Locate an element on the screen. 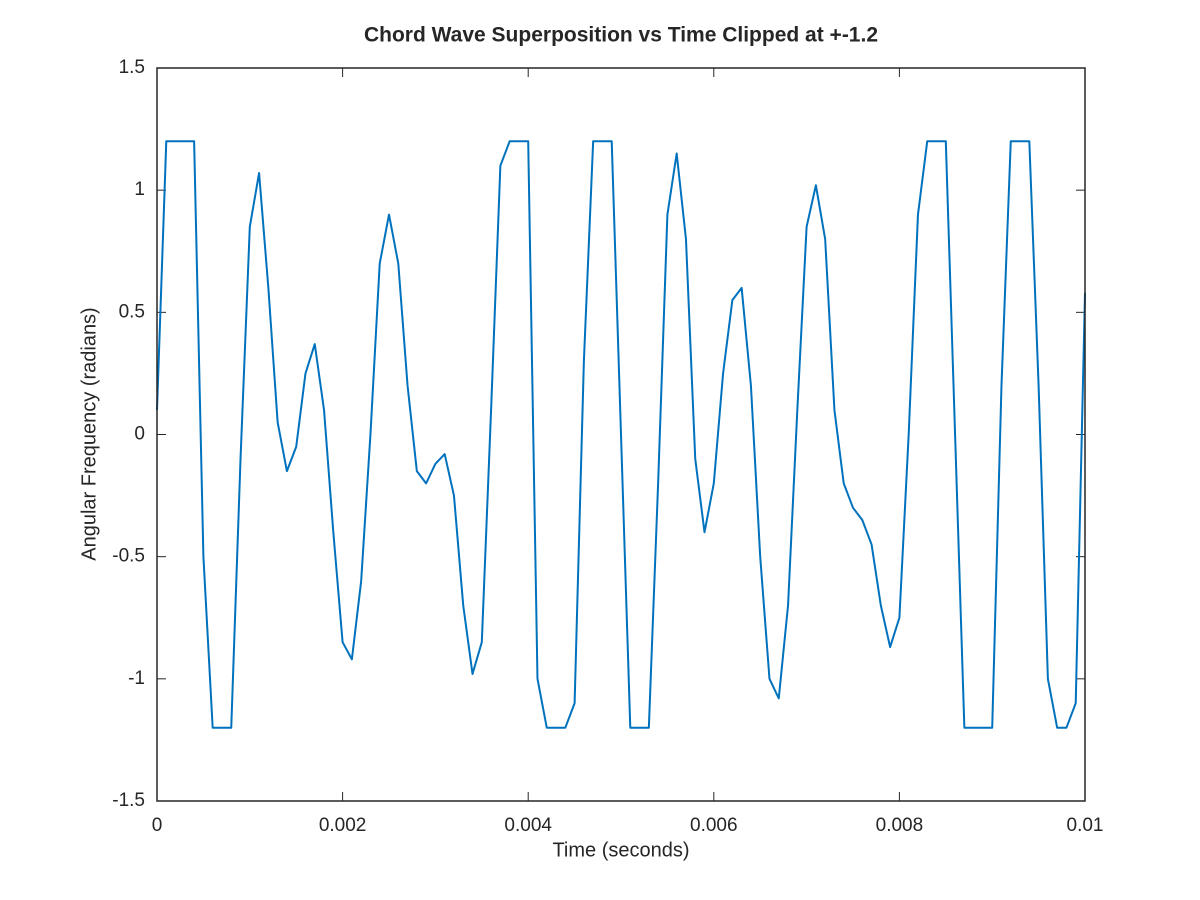 This screenshot has width=1200, height=900. x-axis-label: Time (seconds) is located at coordinates (620, 850).